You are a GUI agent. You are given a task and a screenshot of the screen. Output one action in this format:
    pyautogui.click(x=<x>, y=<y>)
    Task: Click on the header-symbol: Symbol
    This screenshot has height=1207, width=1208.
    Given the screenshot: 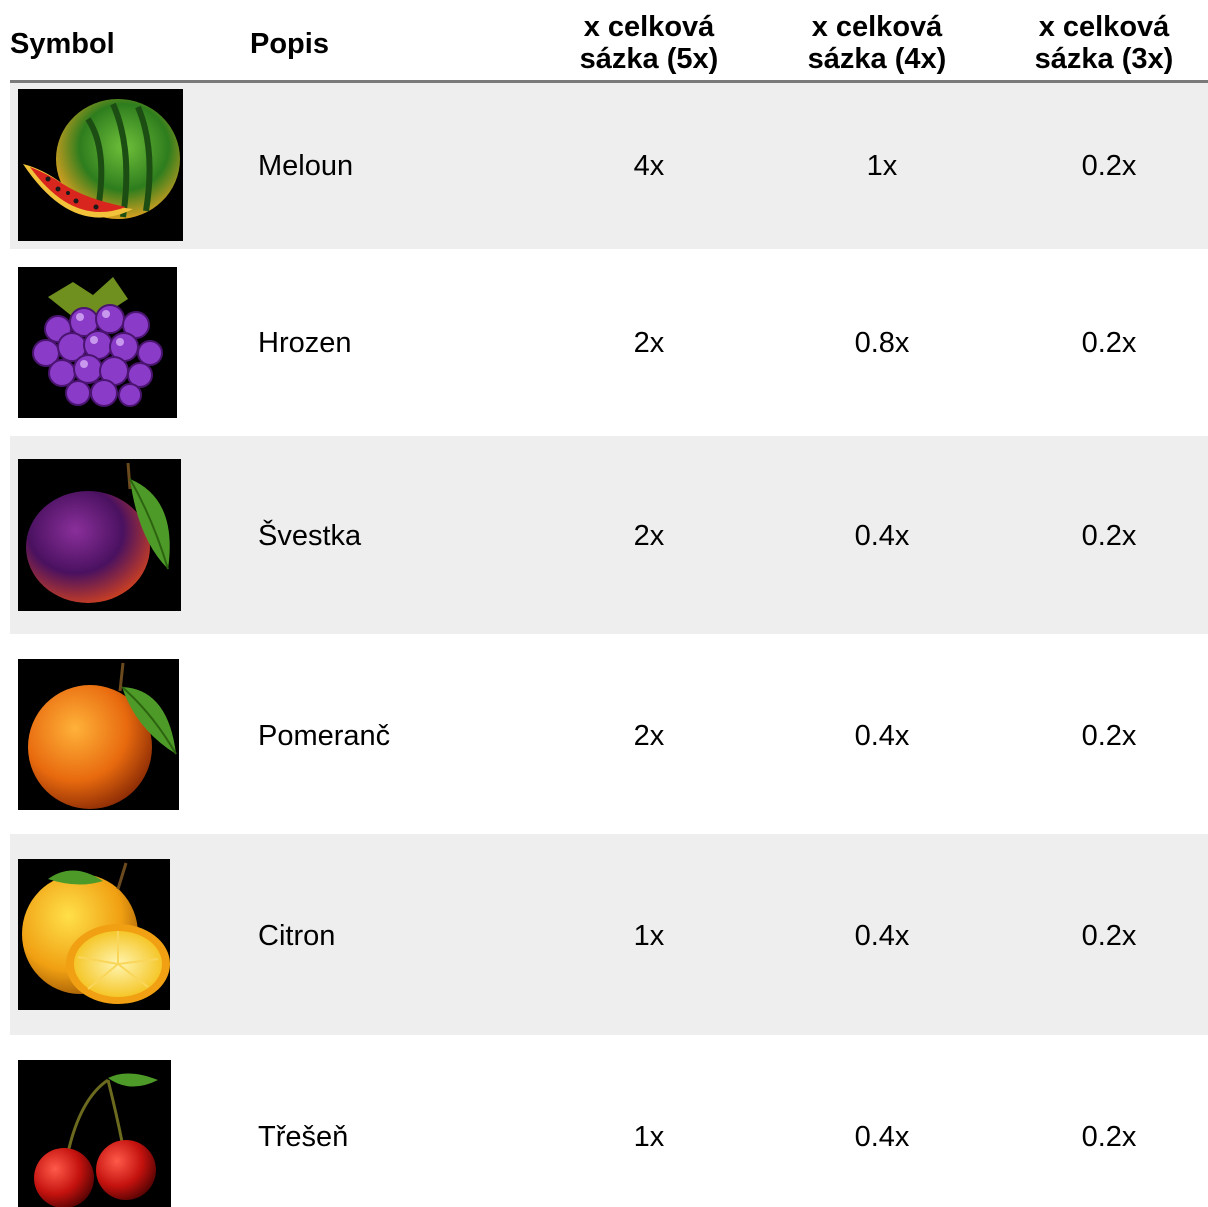 What is the action you would take?
    pyautogui.click(x=62, y=44)
    